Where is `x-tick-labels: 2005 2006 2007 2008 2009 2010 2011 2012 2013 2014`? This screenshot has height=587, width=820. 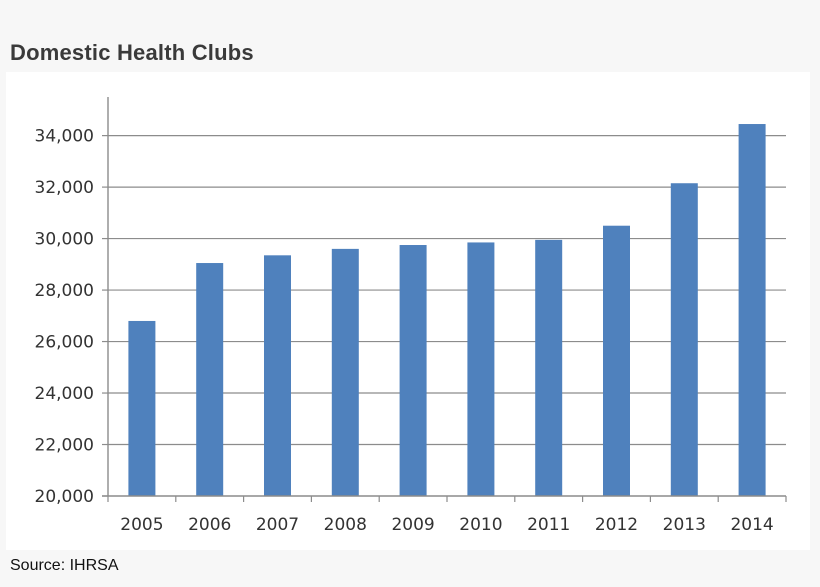
x-tick-labels: 2005 2006 2007 2008 2009 2010 2011 2012 2013 2014 is located at coordinates (446, 525).